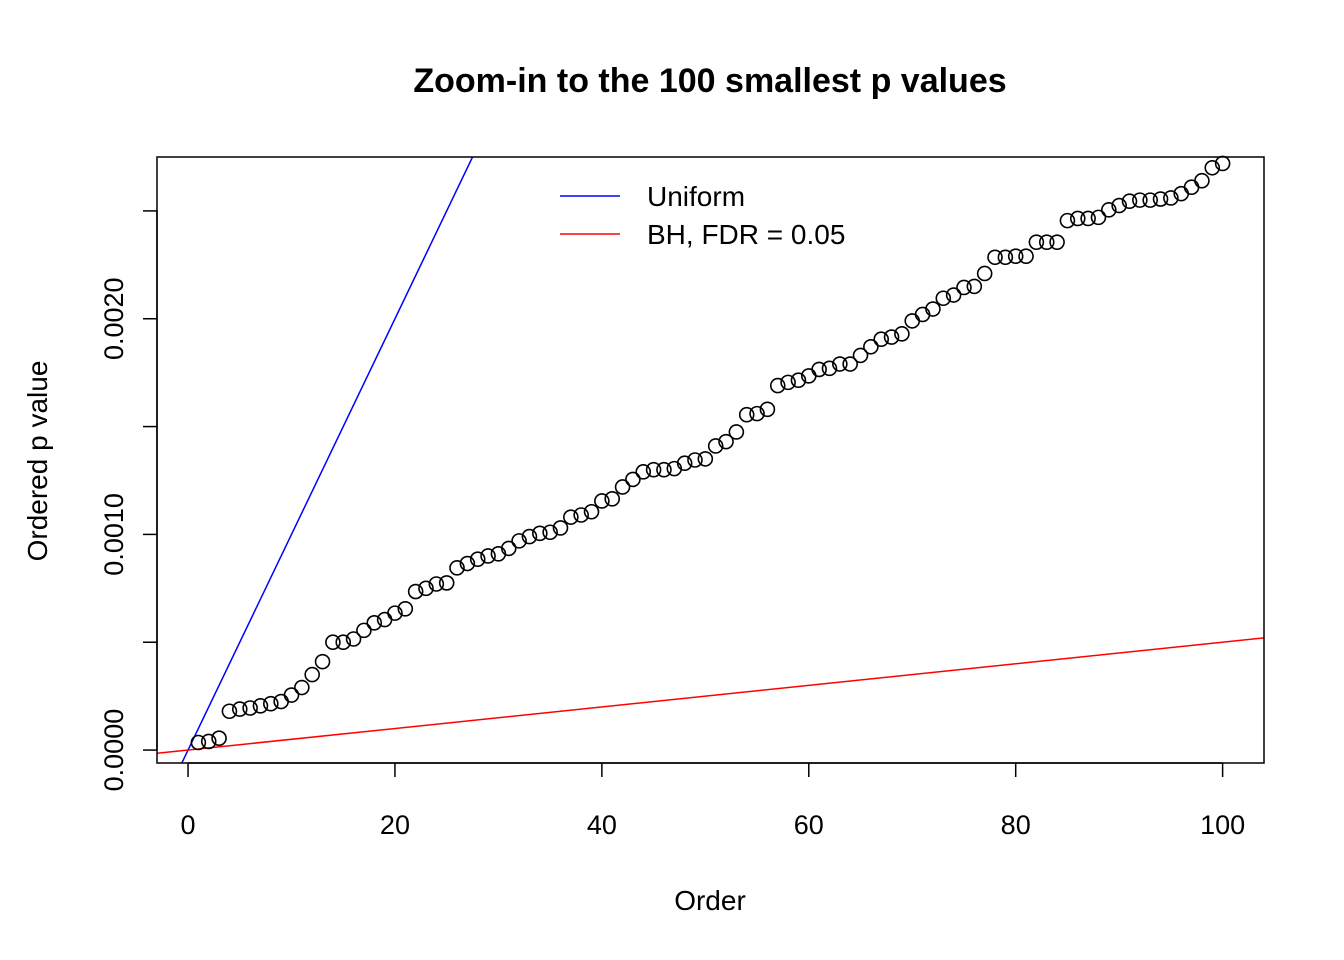  I want to click on uniform-line, so click(327, 460).